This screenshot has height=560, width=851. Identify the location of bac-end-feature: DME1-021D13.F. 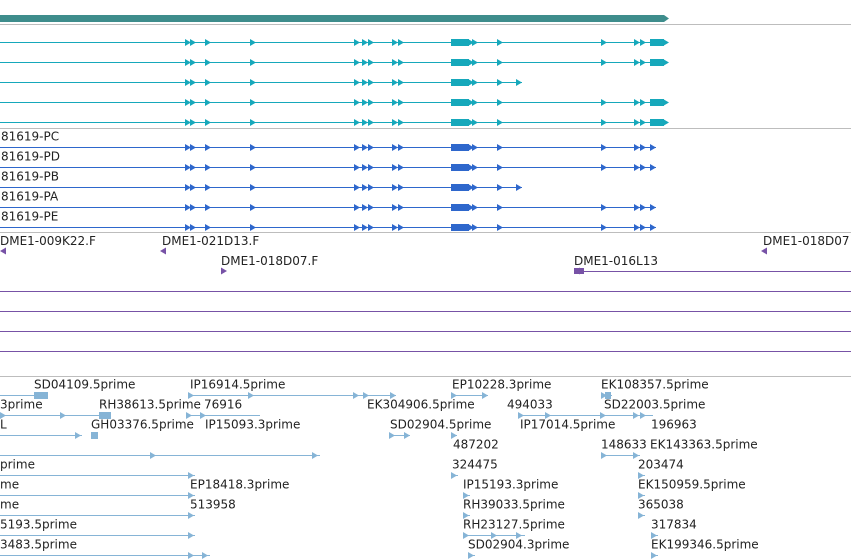
(209, 244).